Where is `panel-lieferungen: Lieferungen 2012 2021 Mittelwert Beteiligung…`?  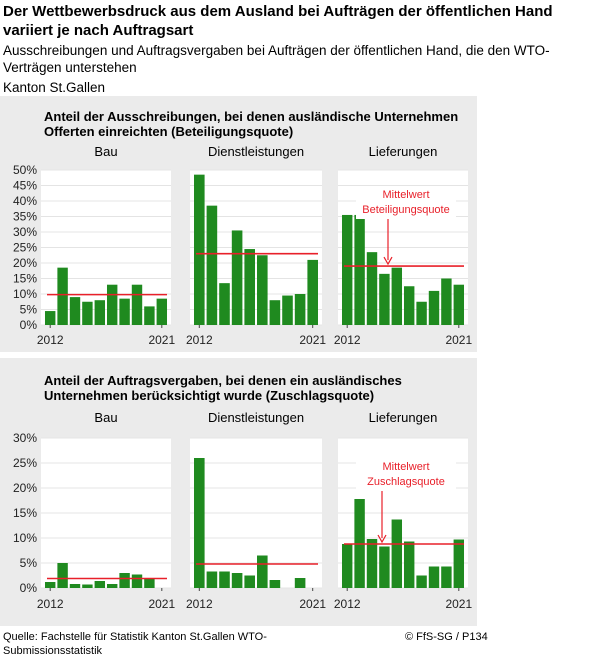 panel-lieferungen: Lieferungen 2012 2021 Mittelwert Beteiligung… is located at coordinates (403, 245).